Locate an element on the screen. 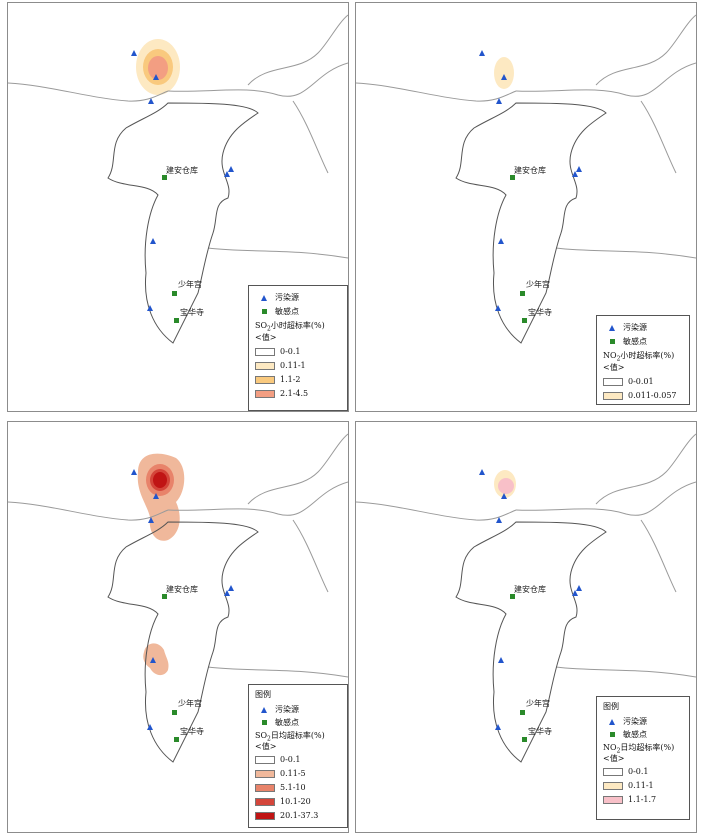 This screenshot has height=834, width=704. legend-class: 0.11-5 is located at coordinates (280, 773).